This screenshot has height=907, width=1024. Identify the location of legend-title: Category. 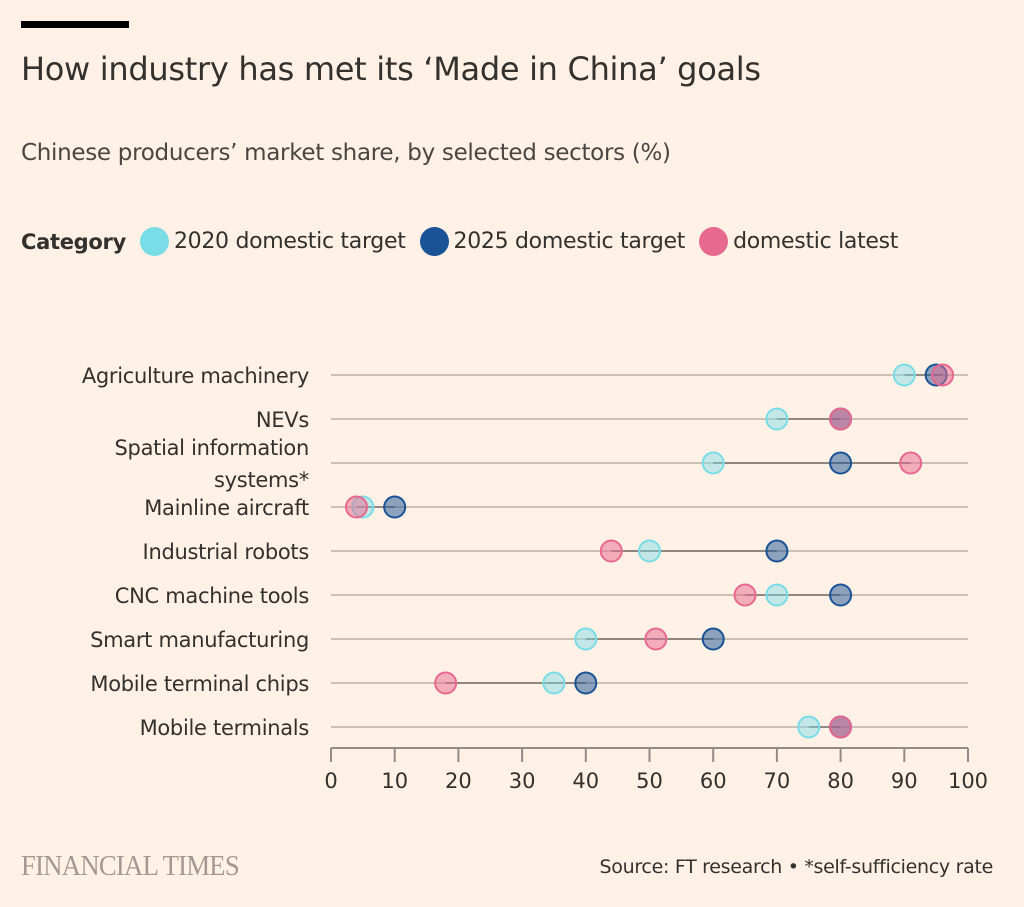
(73, 241).